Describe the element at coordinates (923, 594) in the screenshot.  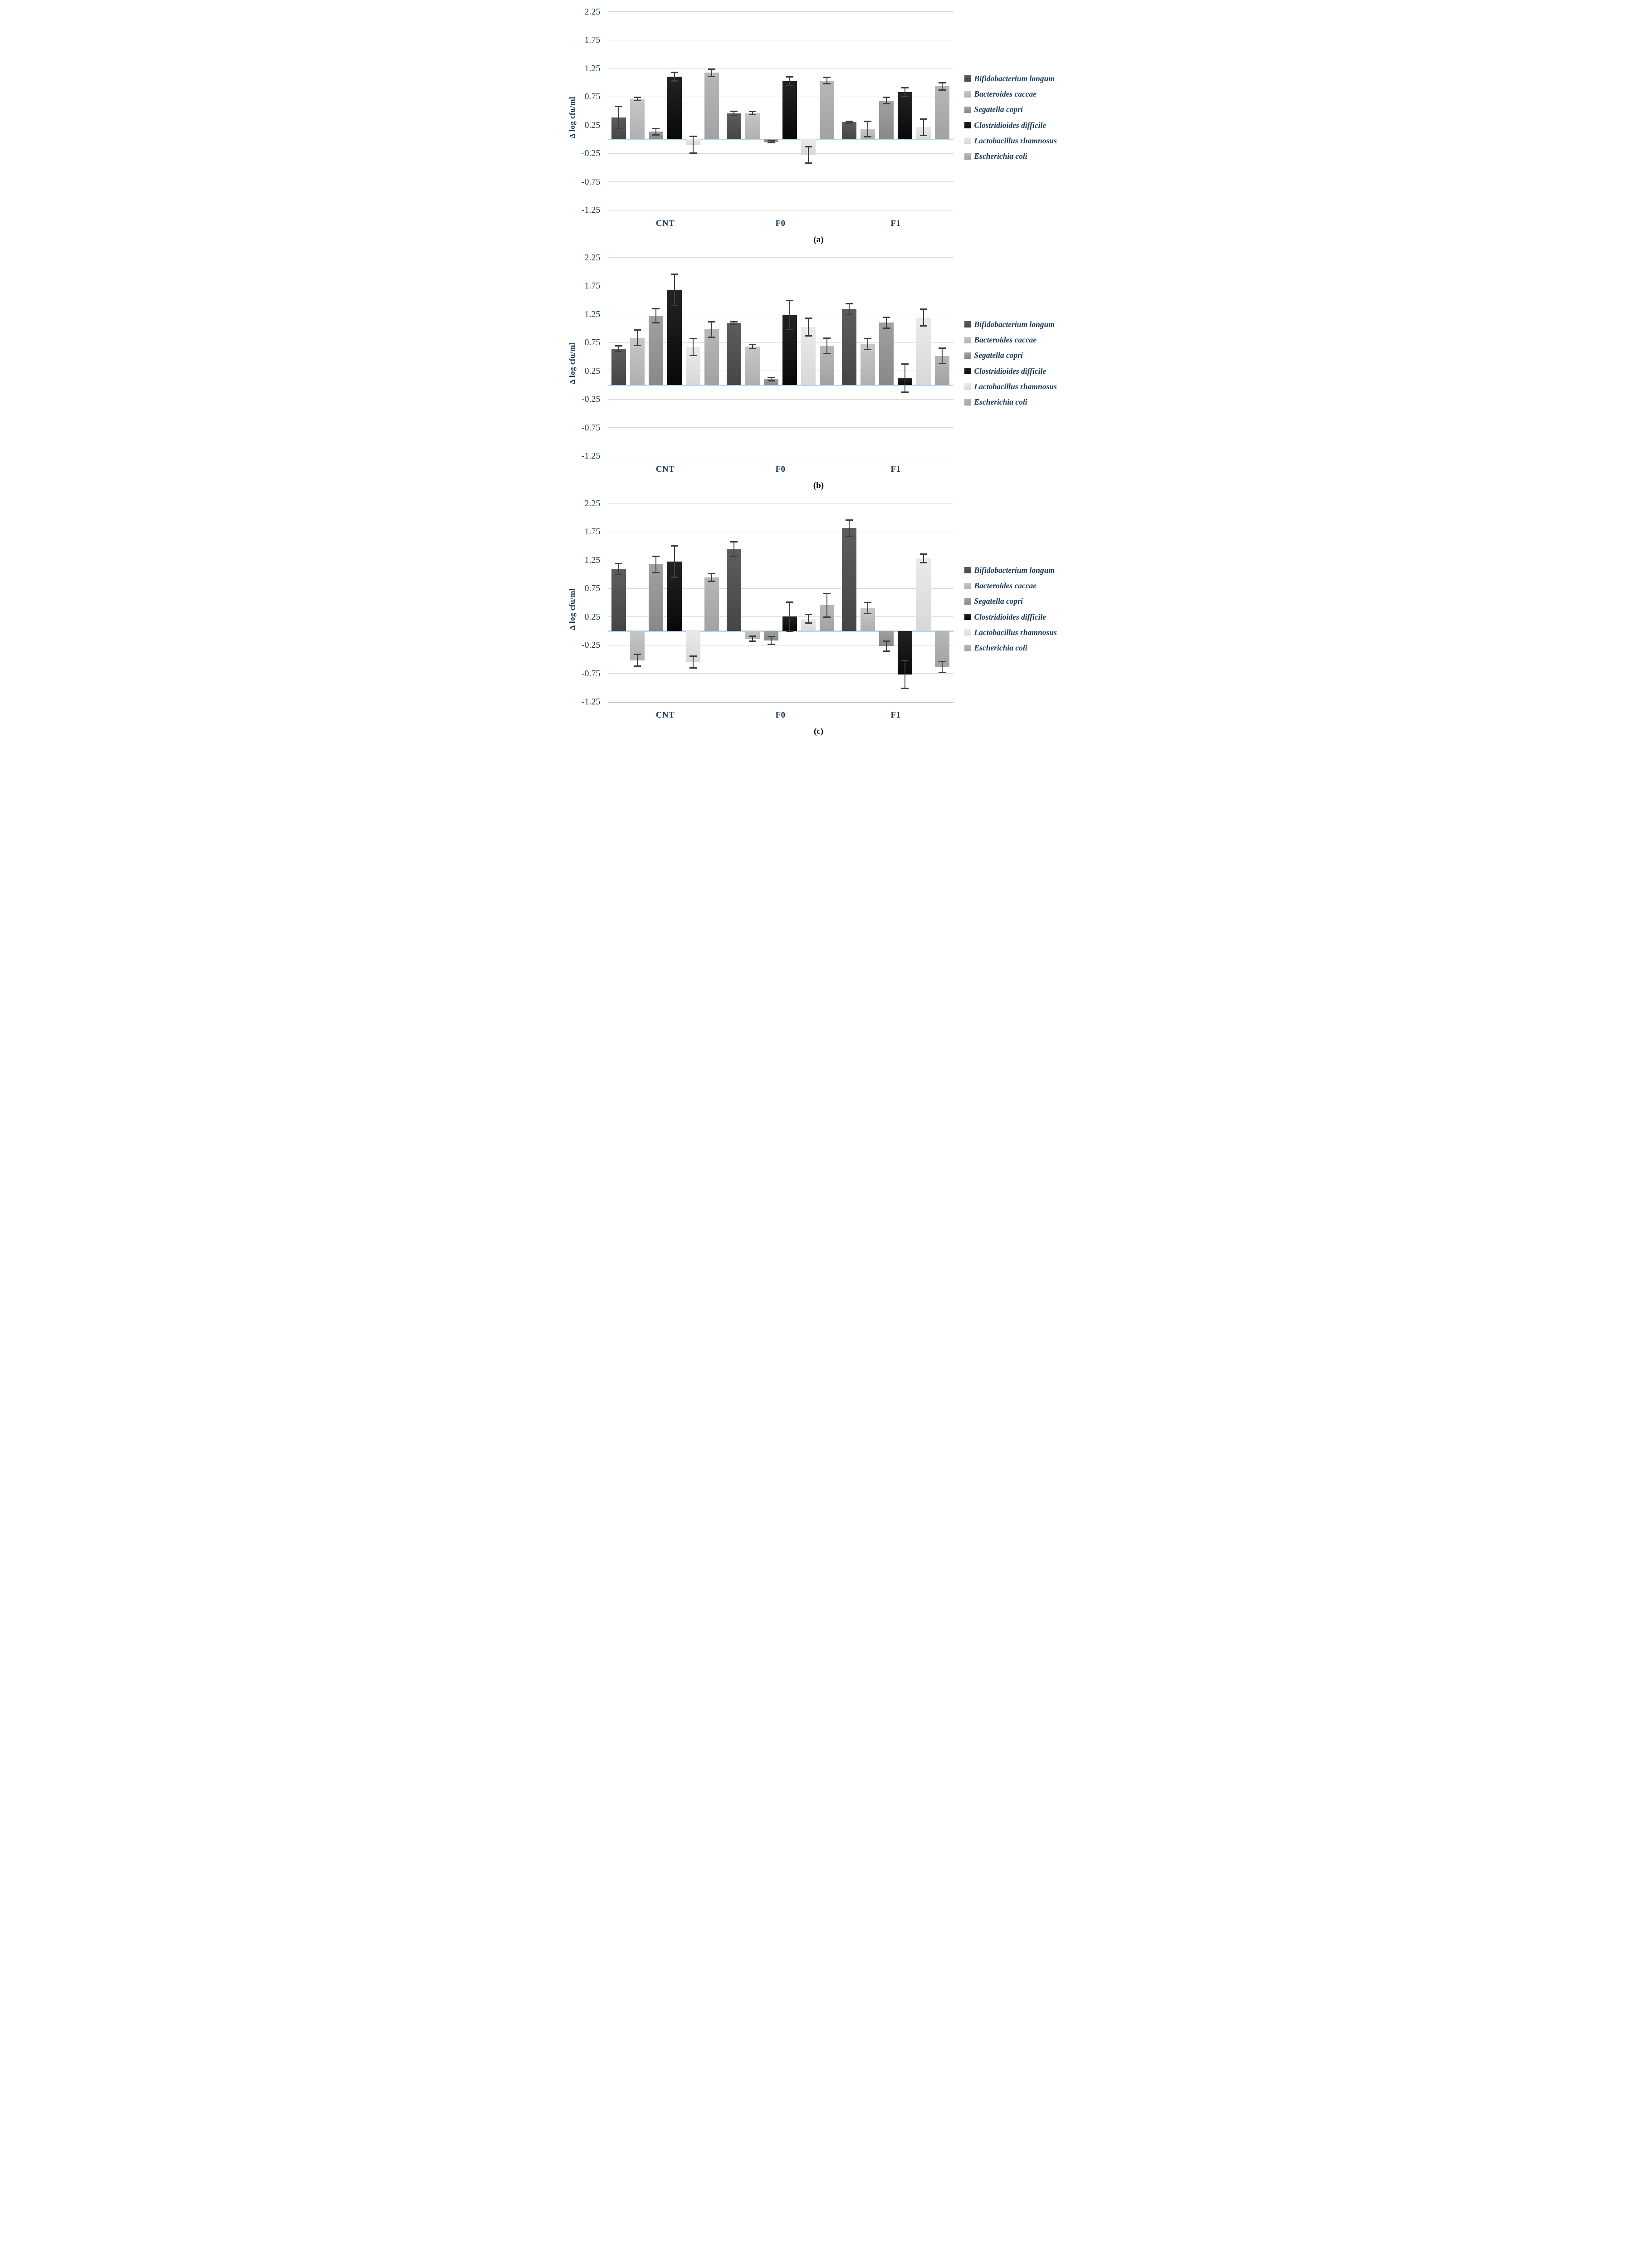
I see `bar-lactobacillus-rhamnosus` at that location.